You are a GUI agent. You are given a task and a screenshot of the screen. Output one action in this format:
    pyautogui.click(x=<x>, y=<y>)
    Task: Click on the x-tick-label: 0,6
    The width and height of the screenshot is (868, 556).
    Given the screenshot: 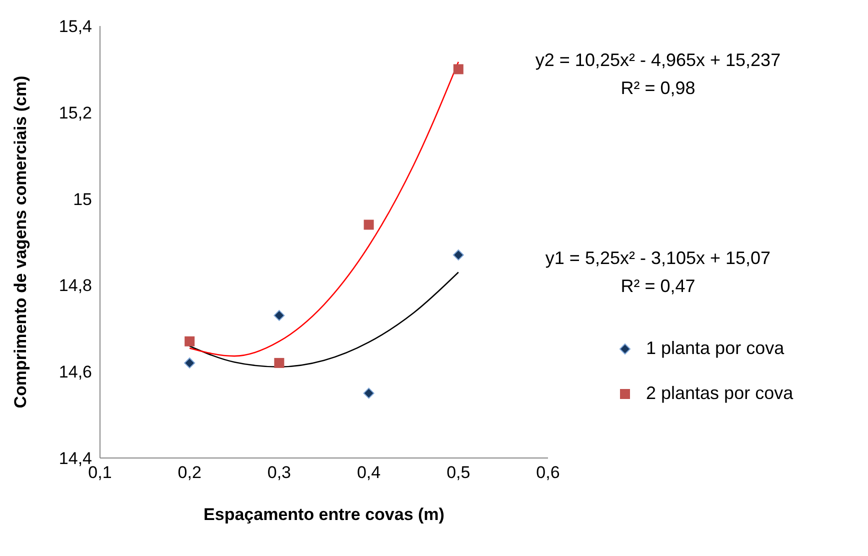 What is the action you would take?
    pyautogui.click(x=548, y=472)
    